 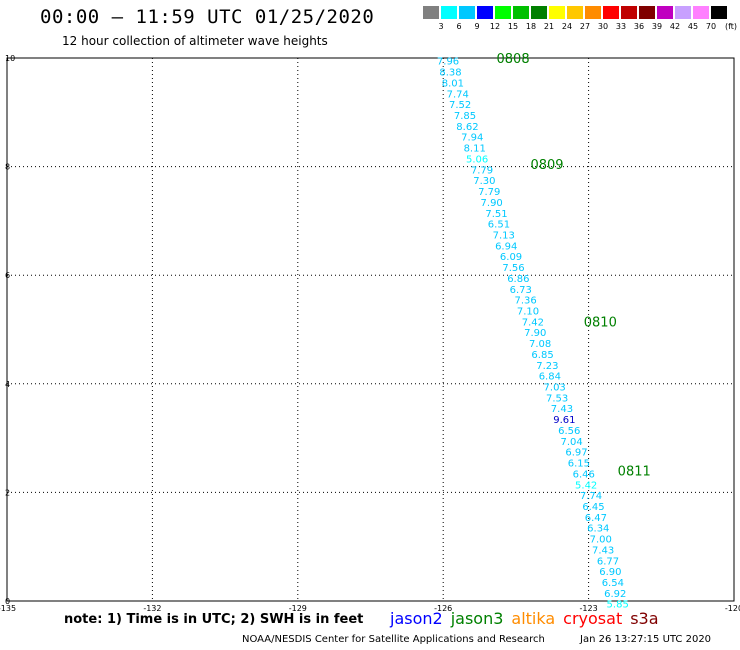 I want to click on footer-timestamp: Jan 26 13:27:15 UTC 2020, so click(x=646, y=639).